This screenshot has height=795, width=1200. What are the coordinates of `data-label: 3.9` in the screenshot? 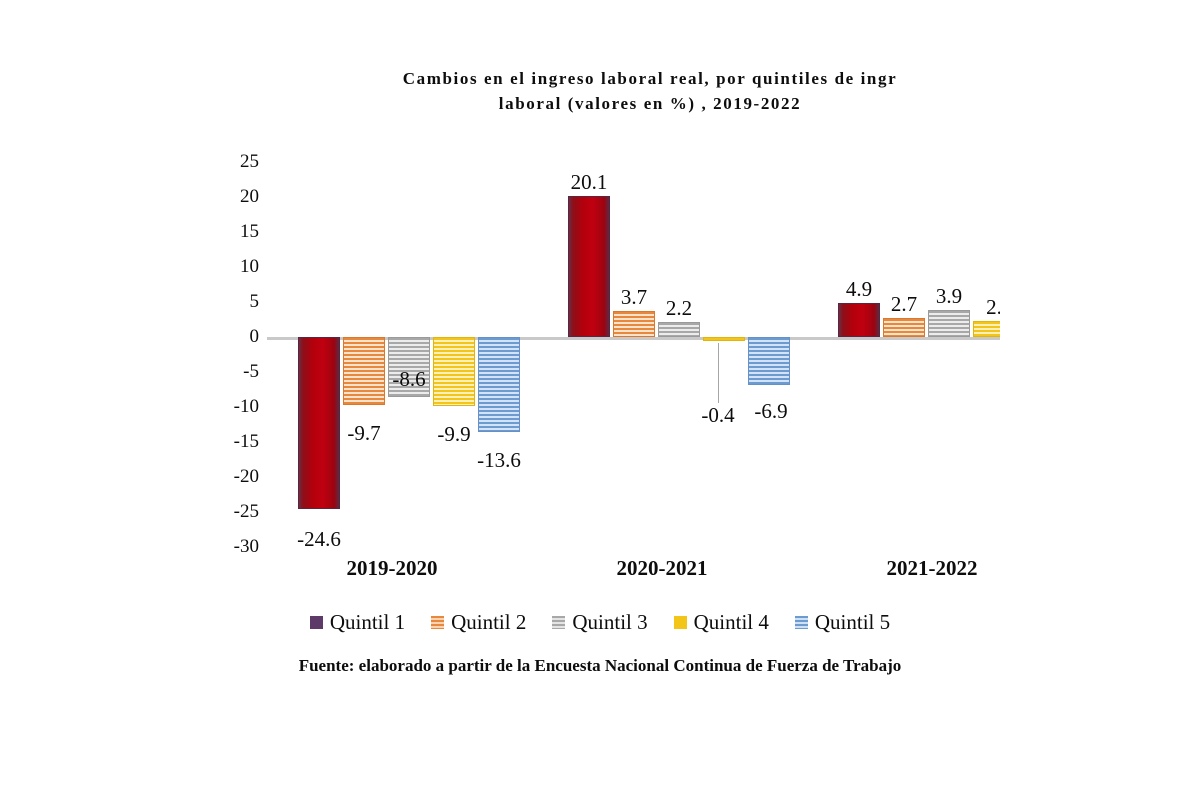 It's located at (949, 295).